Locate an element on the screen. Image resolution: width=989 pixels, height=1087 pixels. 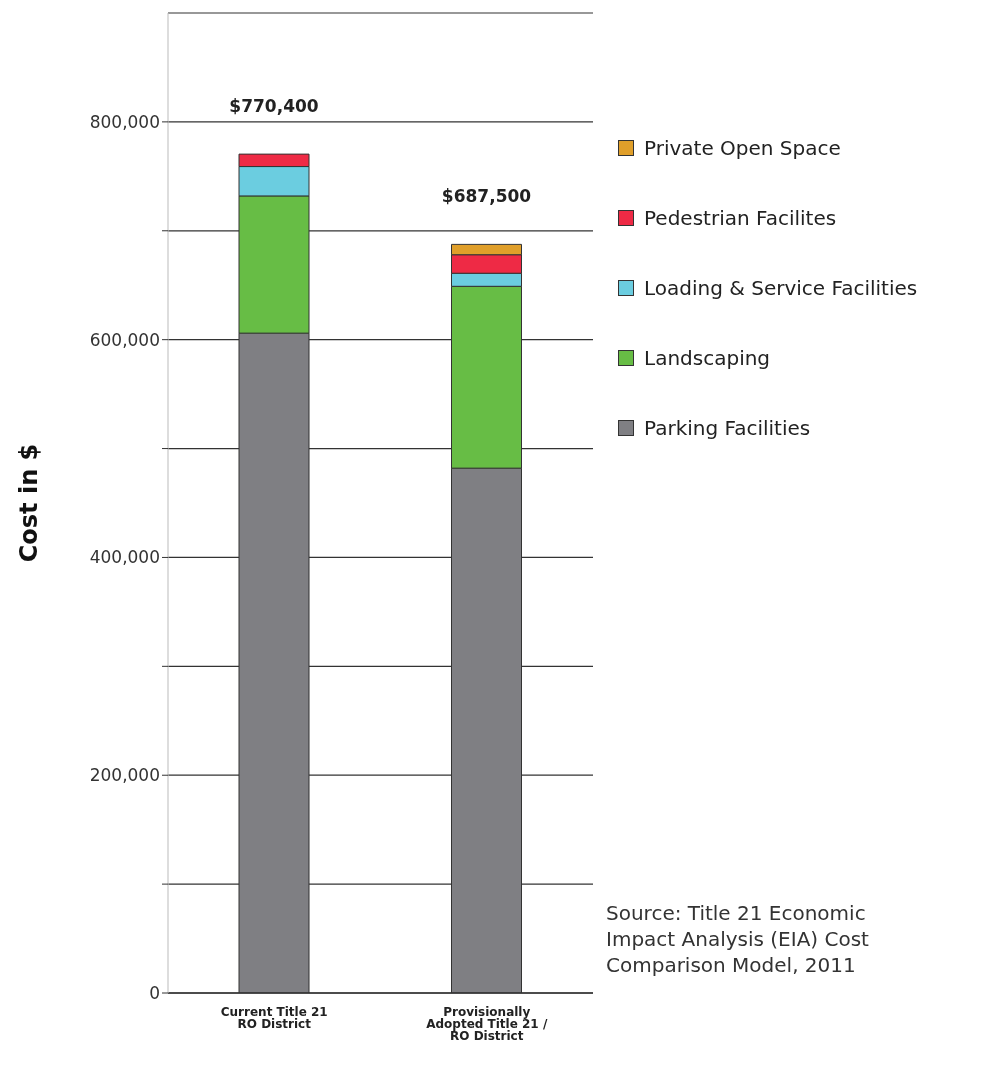
source-note: Source: Title 21 Economic Impact Analysis (EIA) Cost Comparison Model, 2011 is located at coordinates (738, 939).